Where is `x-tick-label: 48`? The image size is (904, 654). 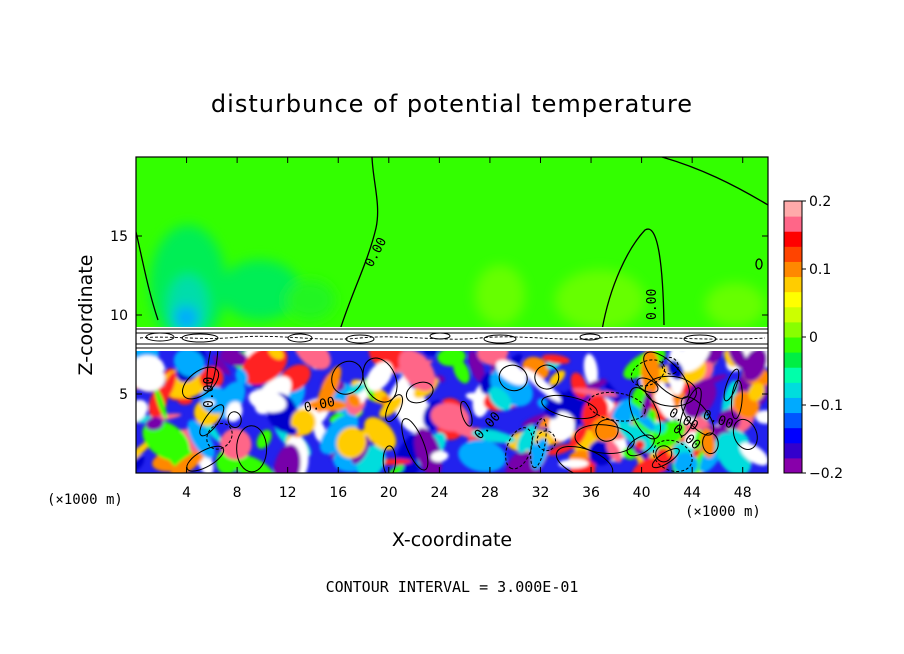
x-tick-label: 48 is located at coordinates (743, 493).